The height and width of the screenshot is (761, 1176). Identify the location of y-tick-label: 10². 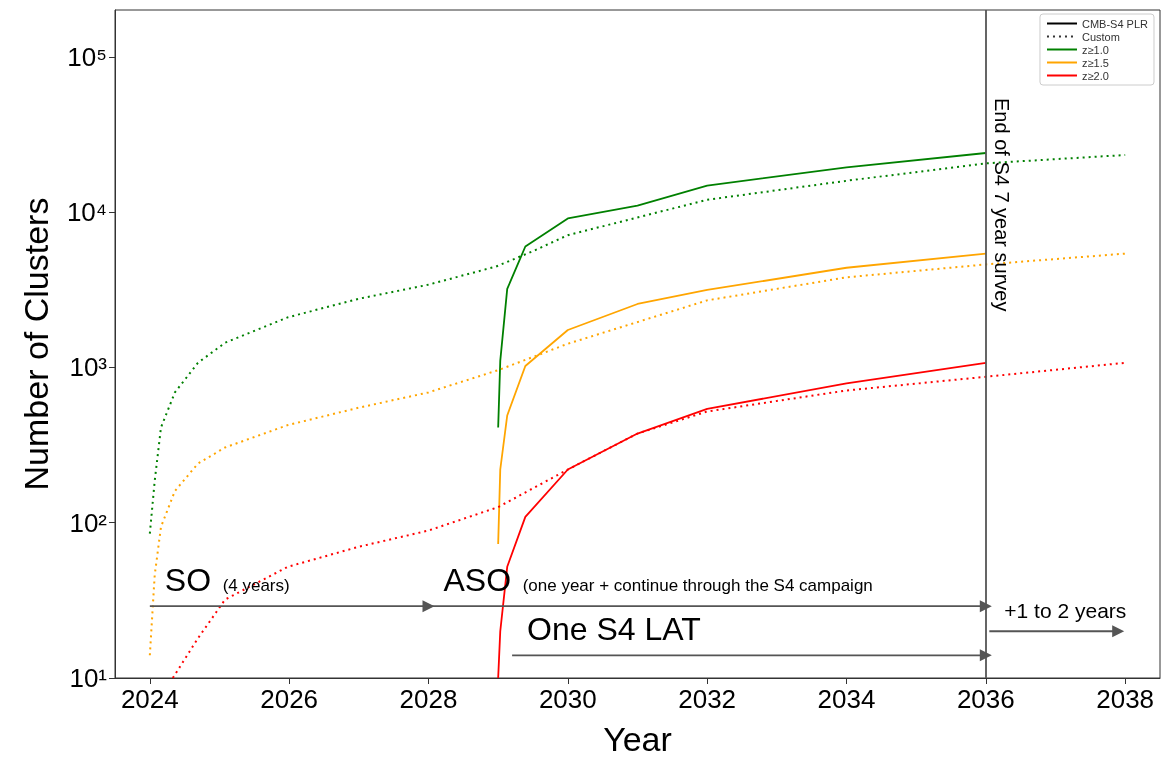
(88, 522).